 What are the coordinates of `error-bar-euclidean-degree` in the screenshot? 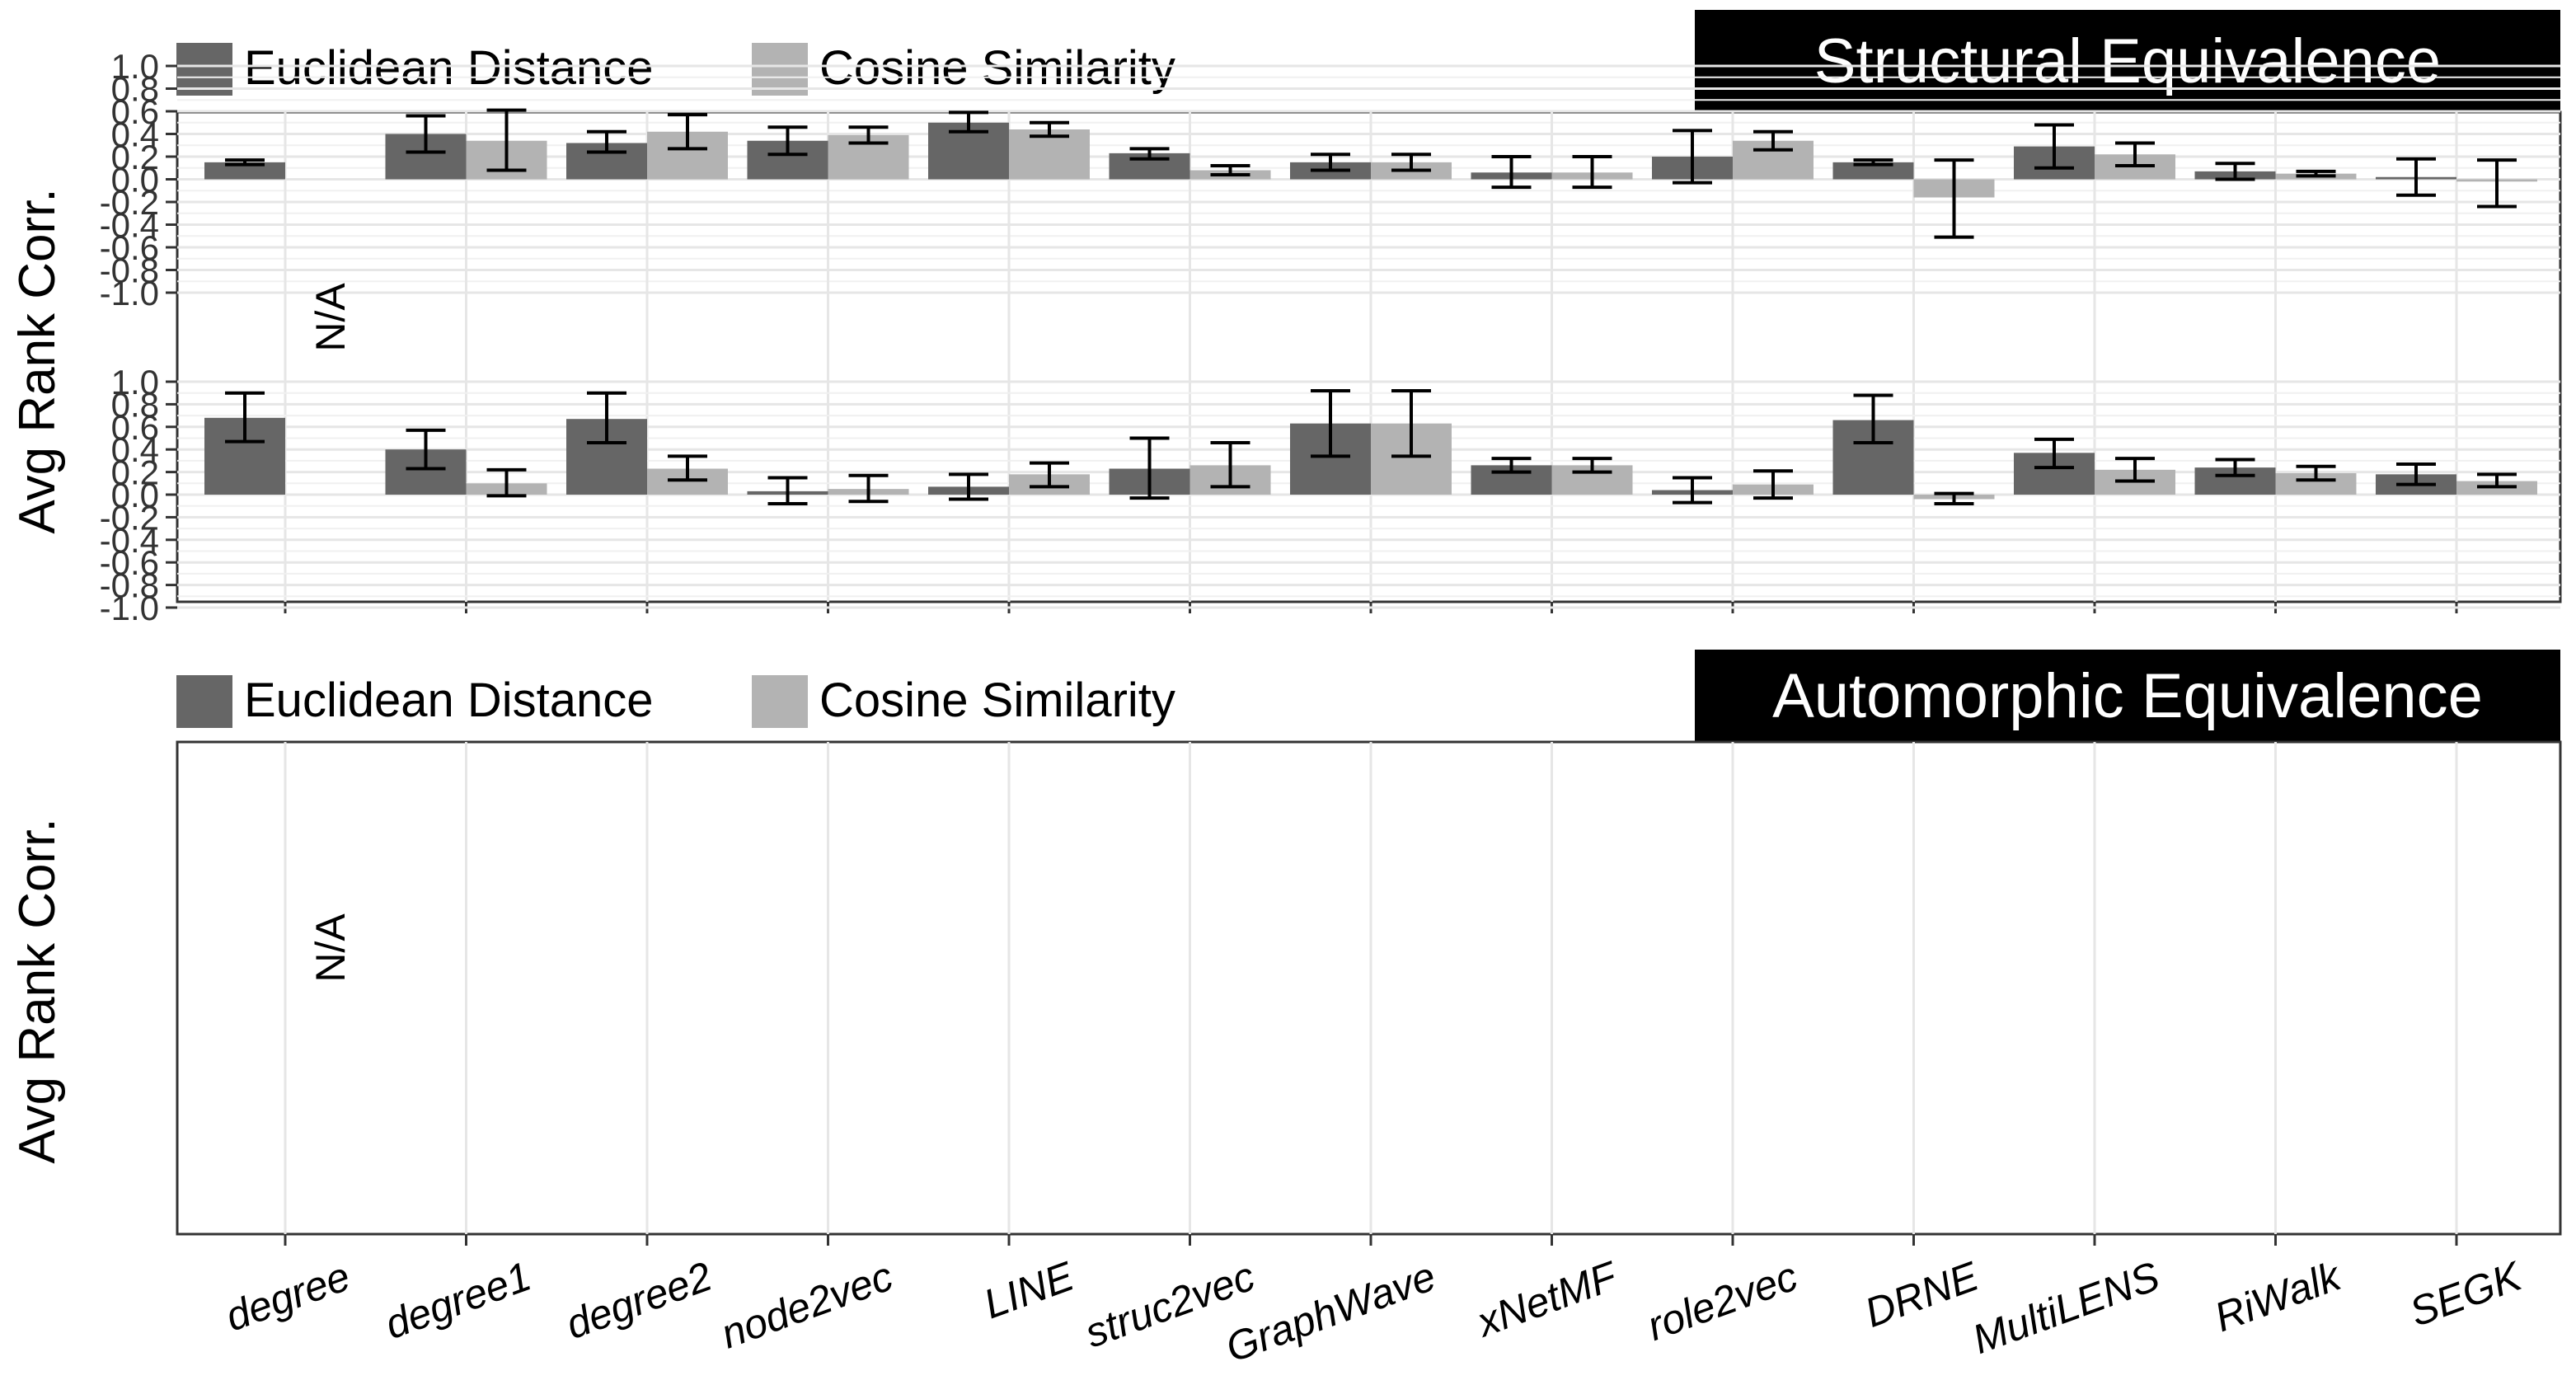 It's located at (245, 162).